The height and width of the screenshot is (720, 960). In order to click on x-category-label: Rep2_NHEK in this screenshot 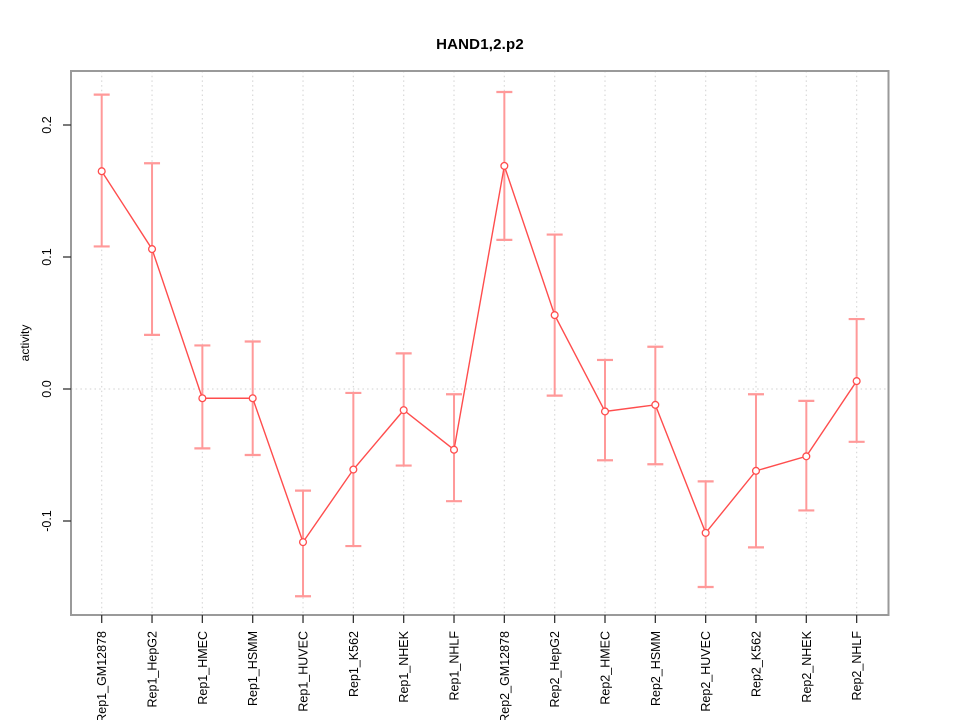, I will do `click(807, 666)`.